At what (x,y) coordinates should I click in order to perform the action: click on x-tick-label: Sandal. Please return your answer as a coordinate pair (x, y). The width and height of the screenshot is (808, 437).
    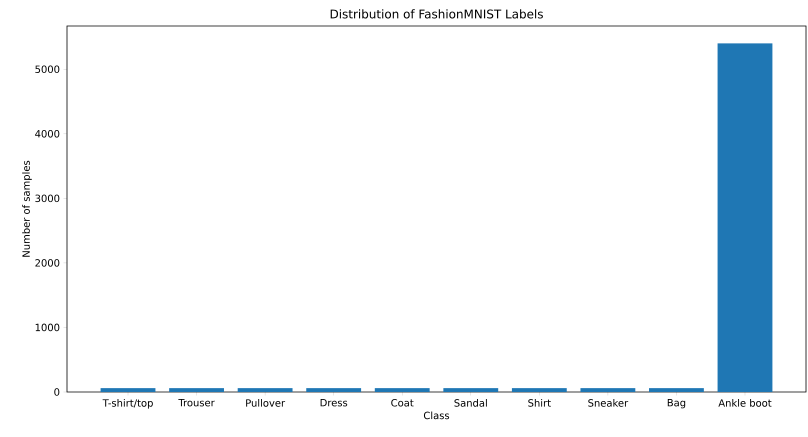
    Looking at the image, I should click on (470, 403).